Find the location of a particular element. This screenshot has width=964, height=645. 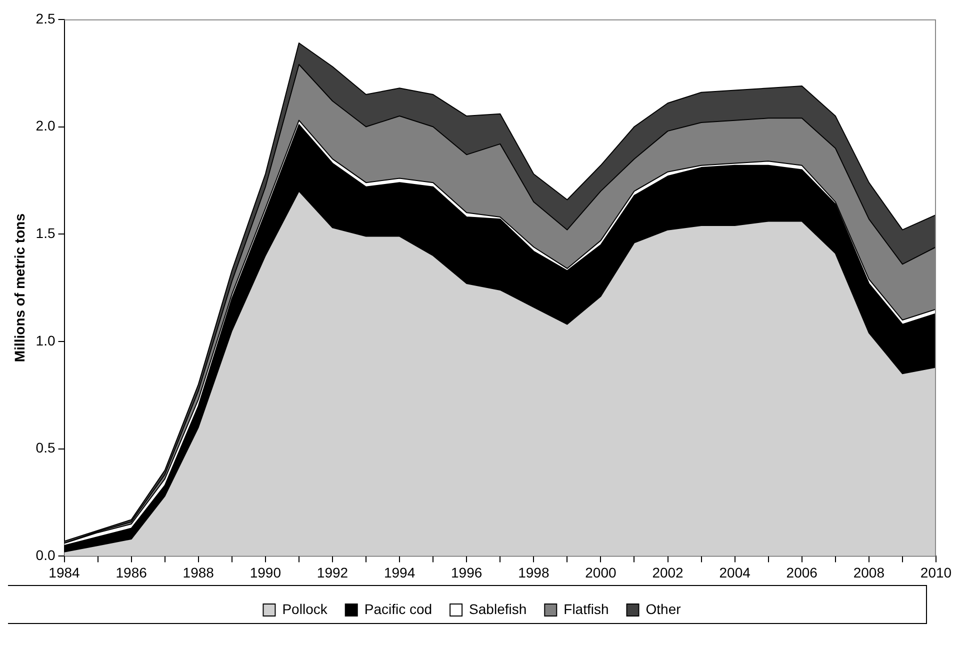

legend-label: Sablefish is located at coordinates (498, 608).